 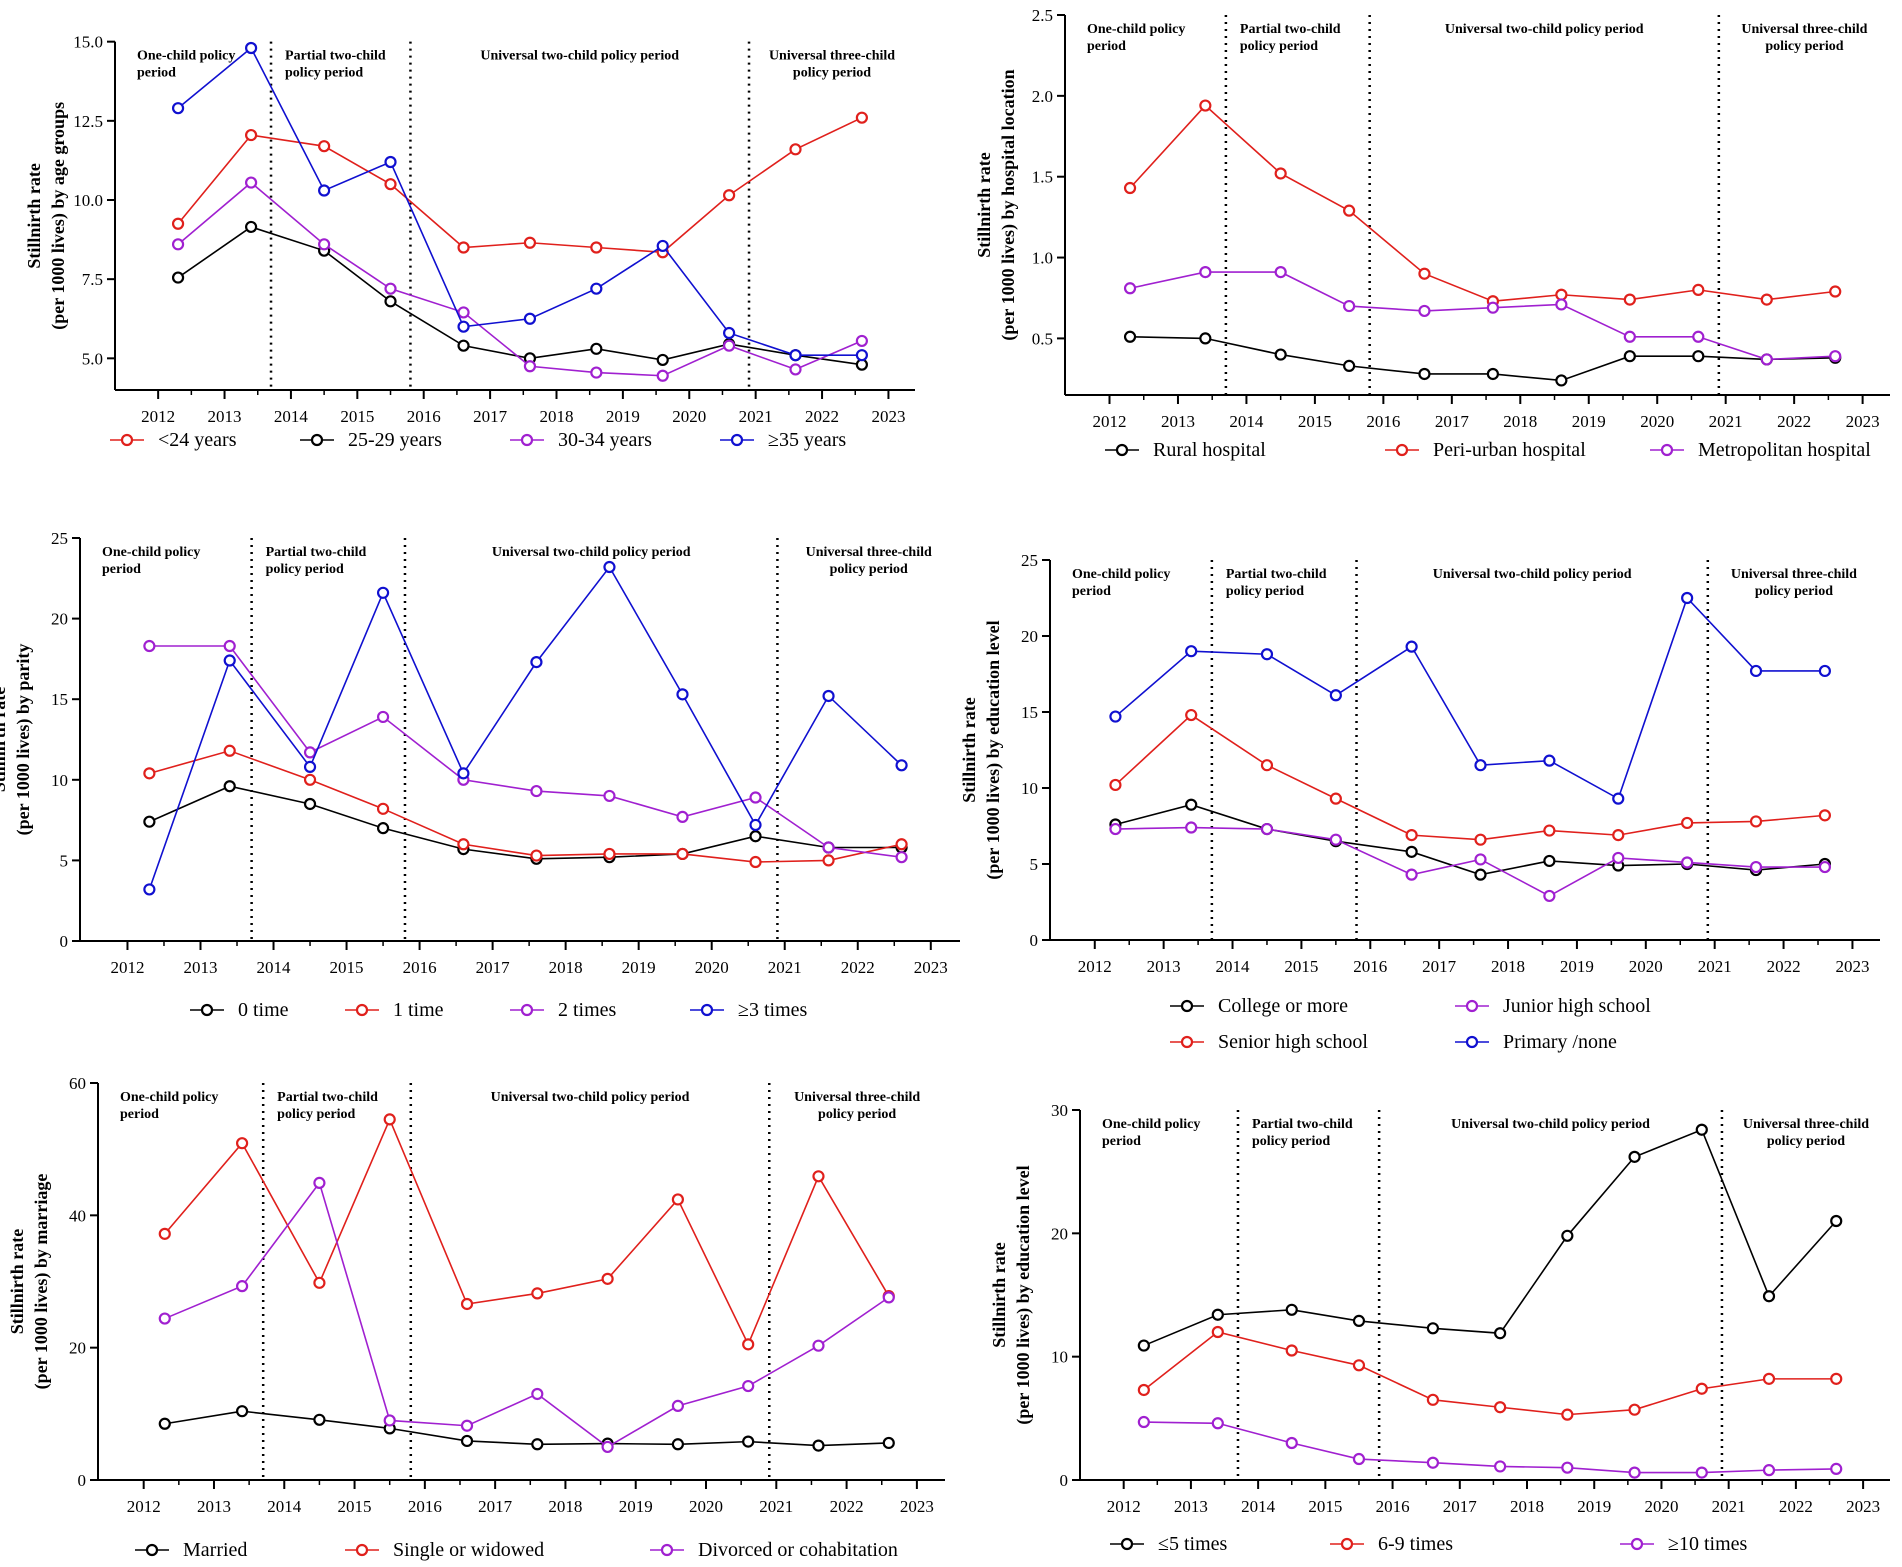 What do you see at coordinates (566, 967) in the screenshot?
I see `x-tick-label: 2018` at bounding box center [566, 967].